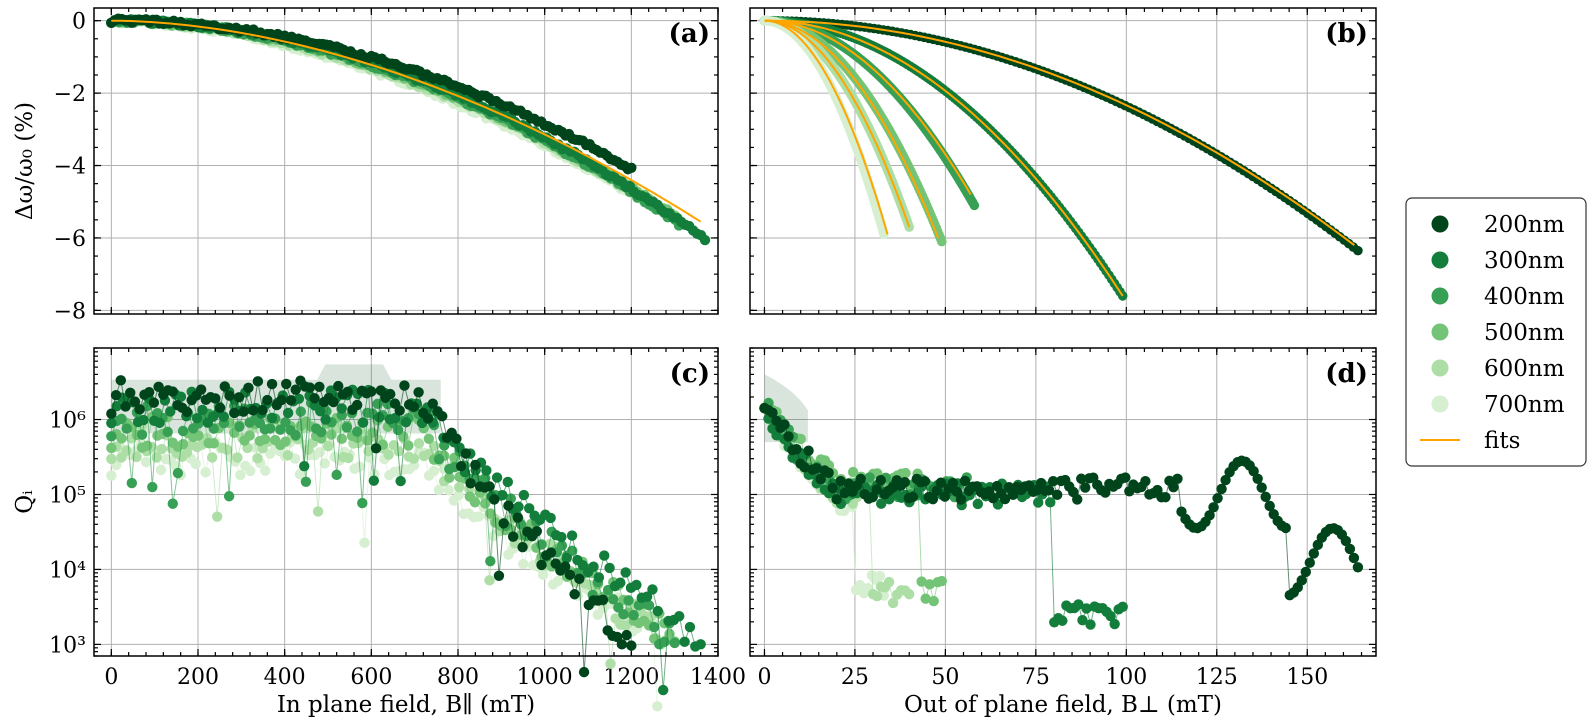  What do you see at coordinates (631, 677) in the screenshot?
I see `x-tick-label: 1200` at bounding box center [631, 677].